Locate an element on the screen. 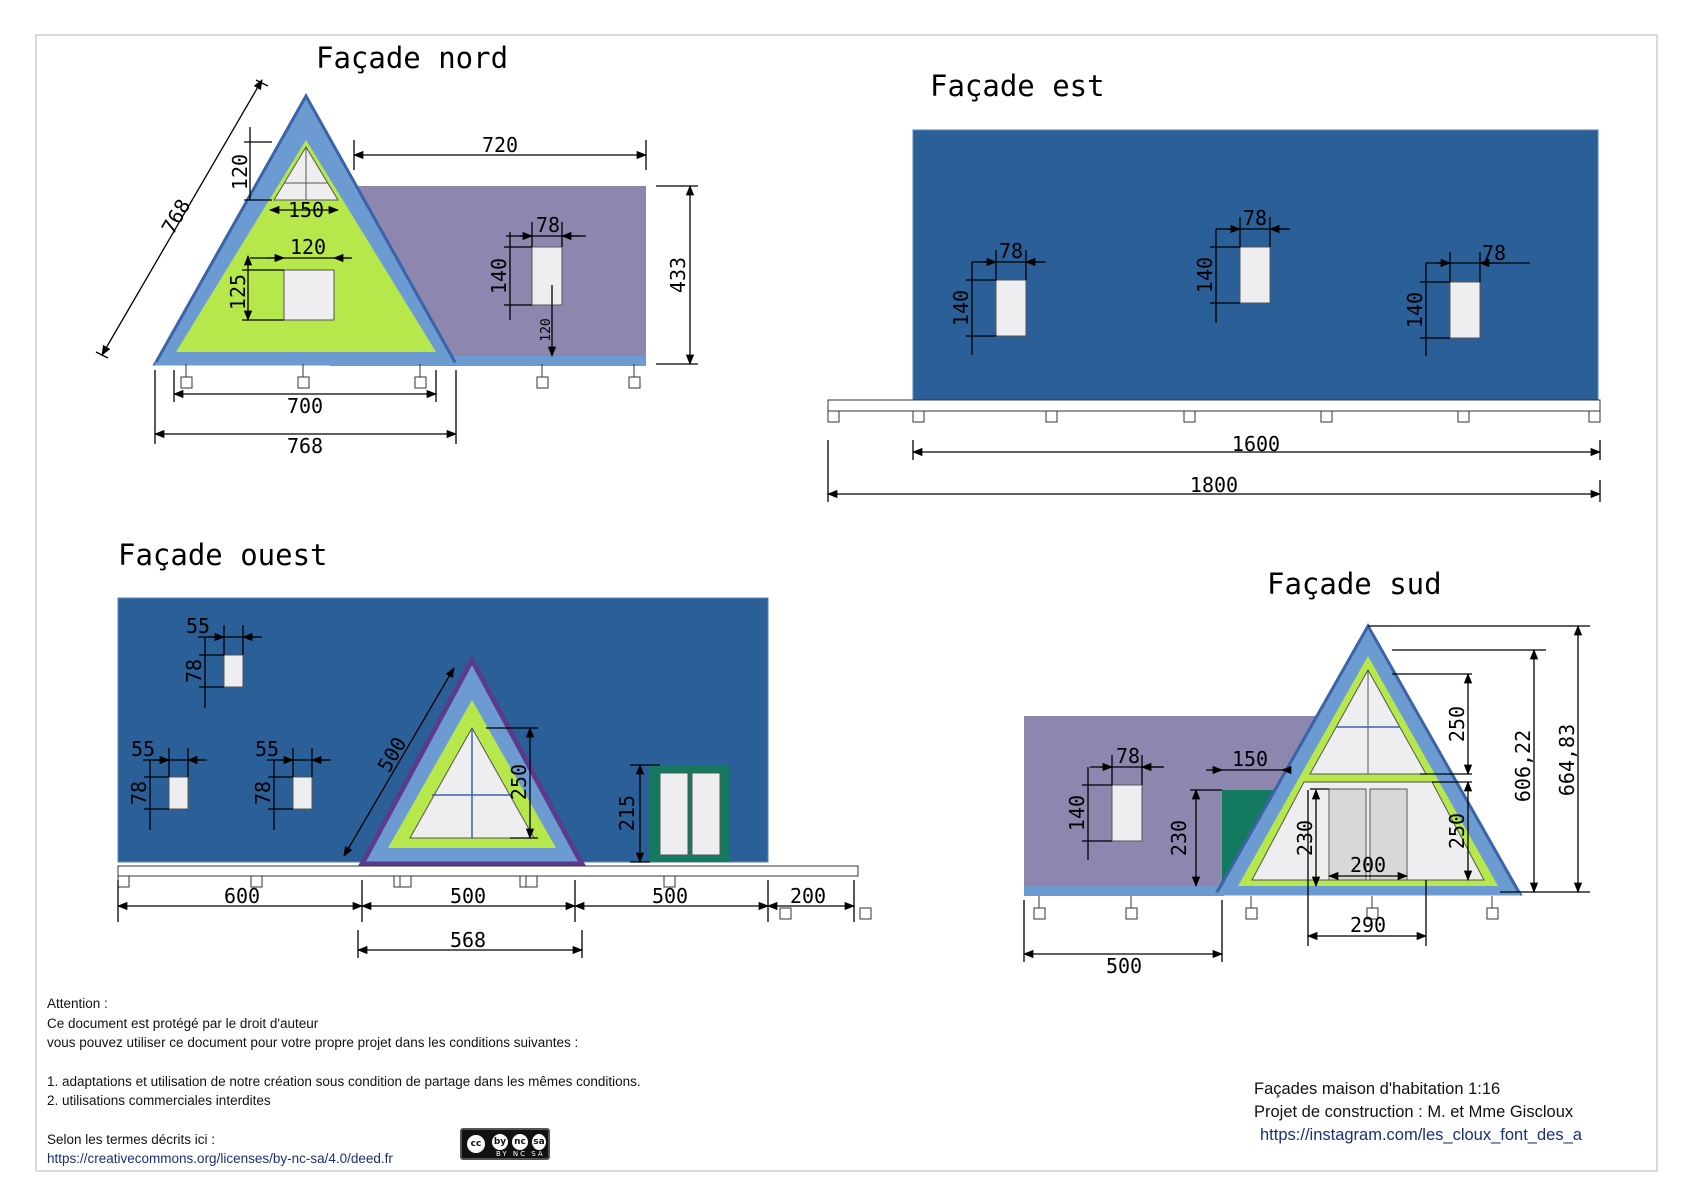  sud-aframe-lower-glass is located at coordinates (1368, 831).